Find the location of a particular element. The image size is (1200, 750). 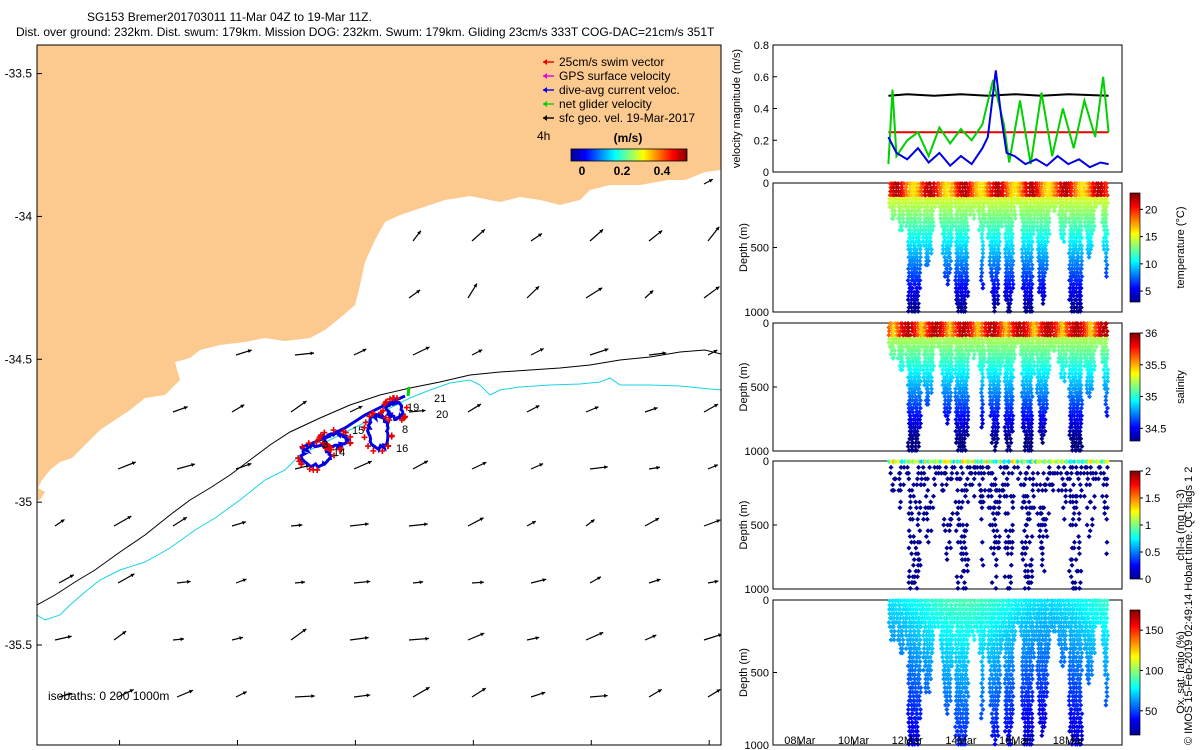

legend-arrowhead is located at coordinates (545, 62).